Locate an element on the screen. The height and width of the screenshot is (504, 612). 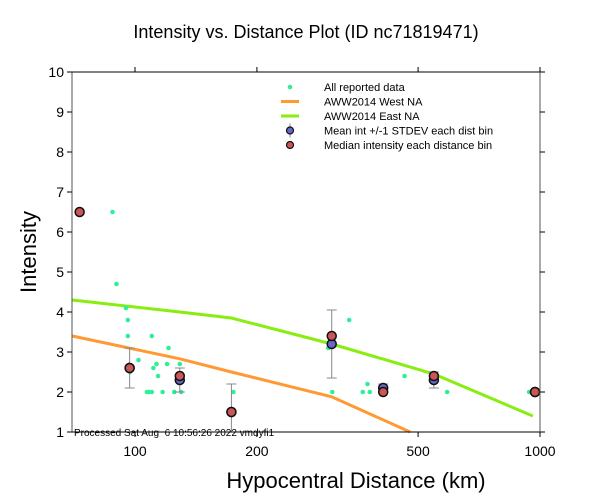
legend-item: Mean int +/-1 STDEV each dist bin is located at coordinates (389, 130).